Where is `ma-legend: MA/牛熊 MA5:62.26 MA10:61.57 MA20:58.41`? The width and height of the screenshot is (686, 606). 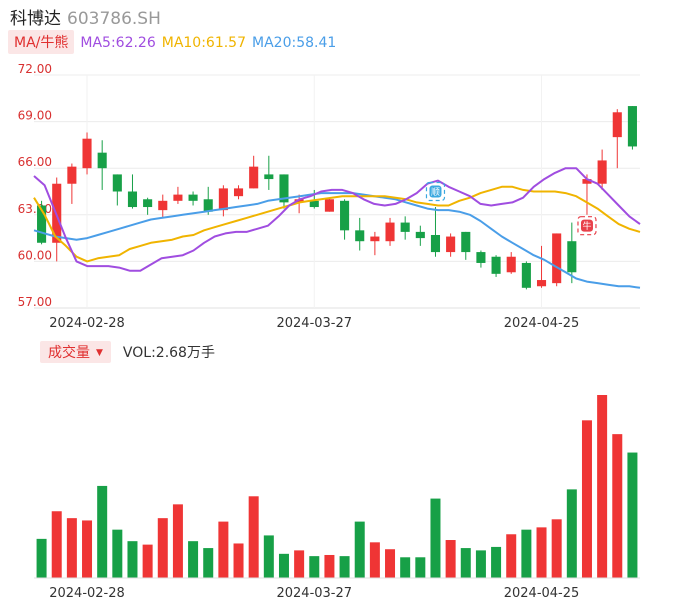
ma-legend: MA/牛熊 MA5:62.26 MA10:61.57 MA20:58.41 is located at coordinates (172, 42).